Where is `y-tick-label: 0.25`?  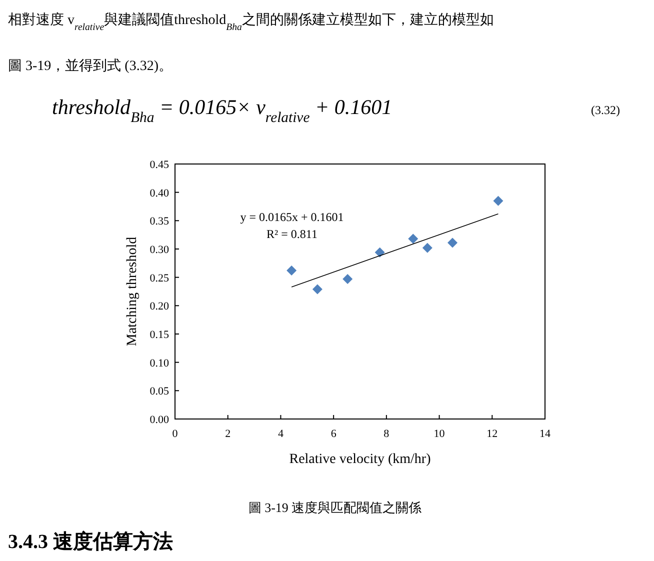 y-tick-label: 0.25 is located at coordinates (160, 278).